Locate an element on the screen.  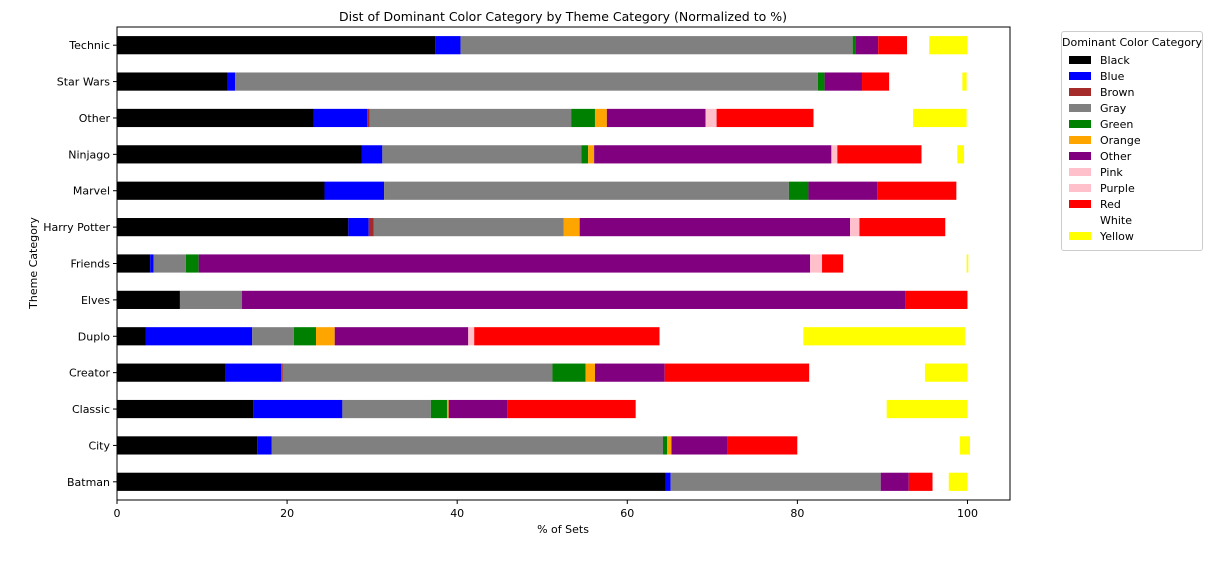
legend-item-brown: Brown is located at coordinates (1132, 92).